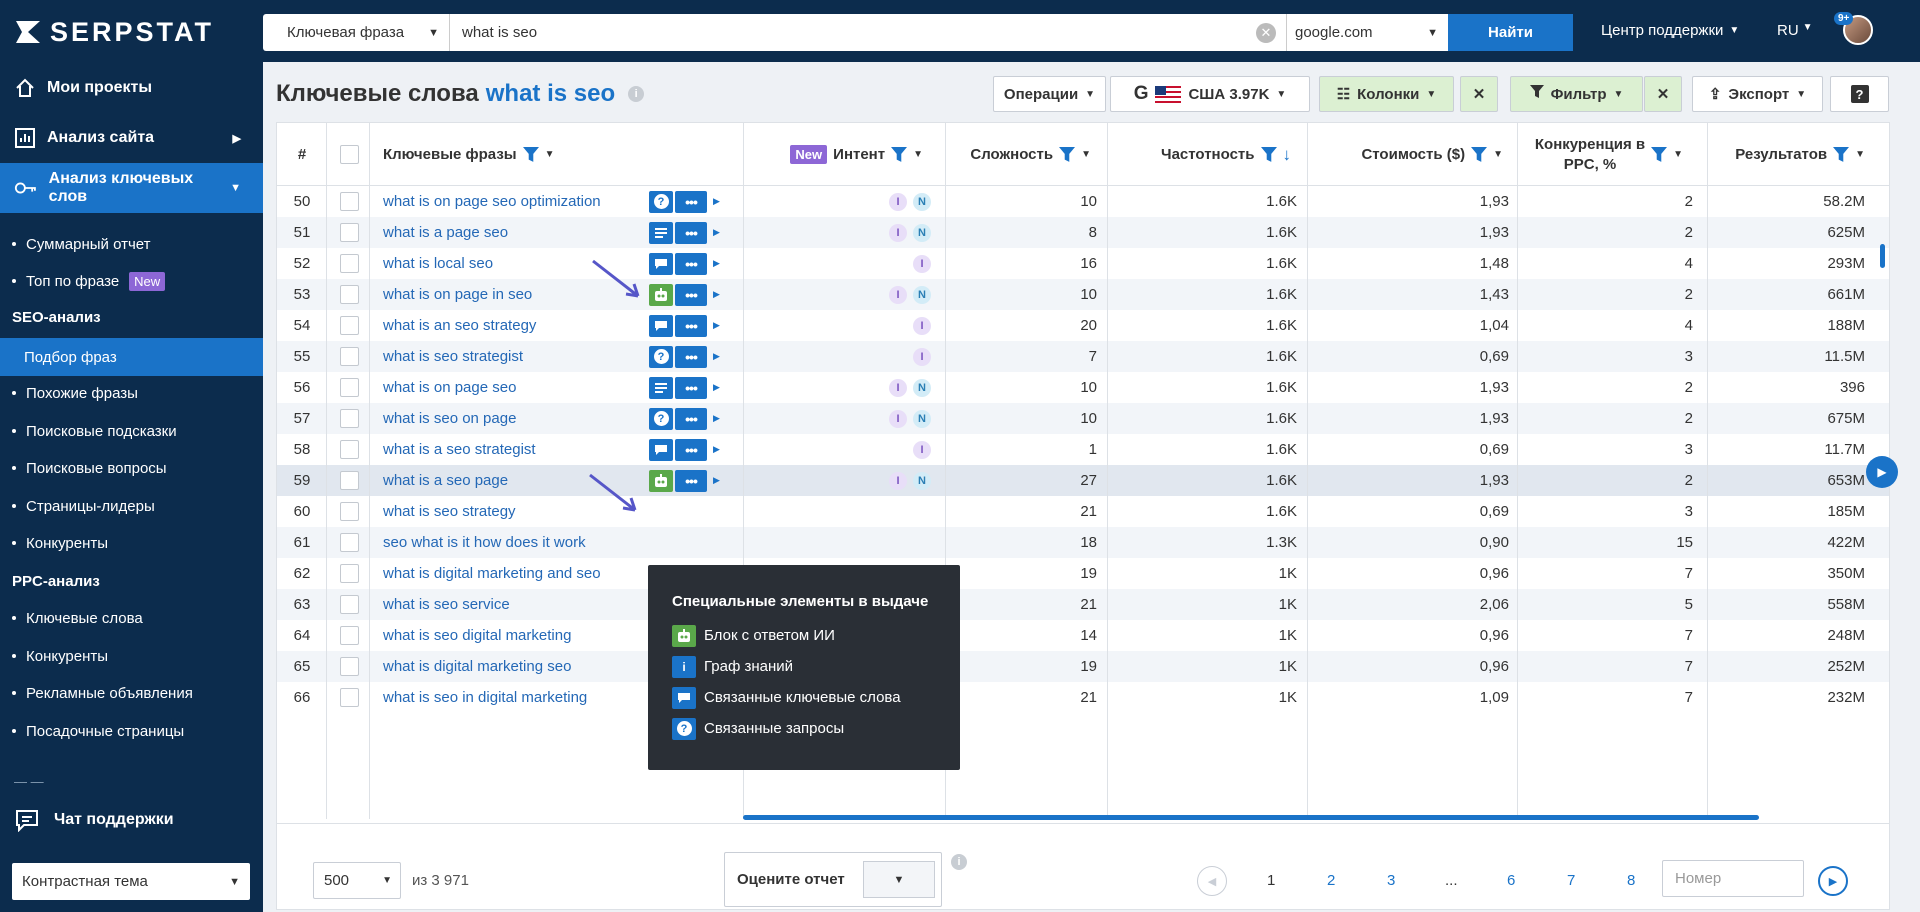 The image size is (1920, 912). What do you see at coordinates (1606, 154) in the screenshot?
I see `col-competition: Конкуренция в PPC, % ▼` at bounding box center [1606, 154].